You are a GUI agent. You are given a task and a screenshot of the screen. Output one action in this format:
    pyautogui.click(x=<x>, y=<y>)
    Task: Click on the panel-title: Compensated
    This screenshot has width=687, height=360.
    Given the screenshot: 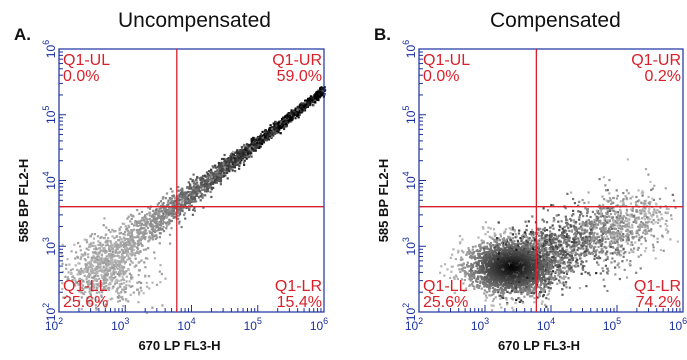 What is the action you would take?
    pyautogui.click(x=555, y=20)
    